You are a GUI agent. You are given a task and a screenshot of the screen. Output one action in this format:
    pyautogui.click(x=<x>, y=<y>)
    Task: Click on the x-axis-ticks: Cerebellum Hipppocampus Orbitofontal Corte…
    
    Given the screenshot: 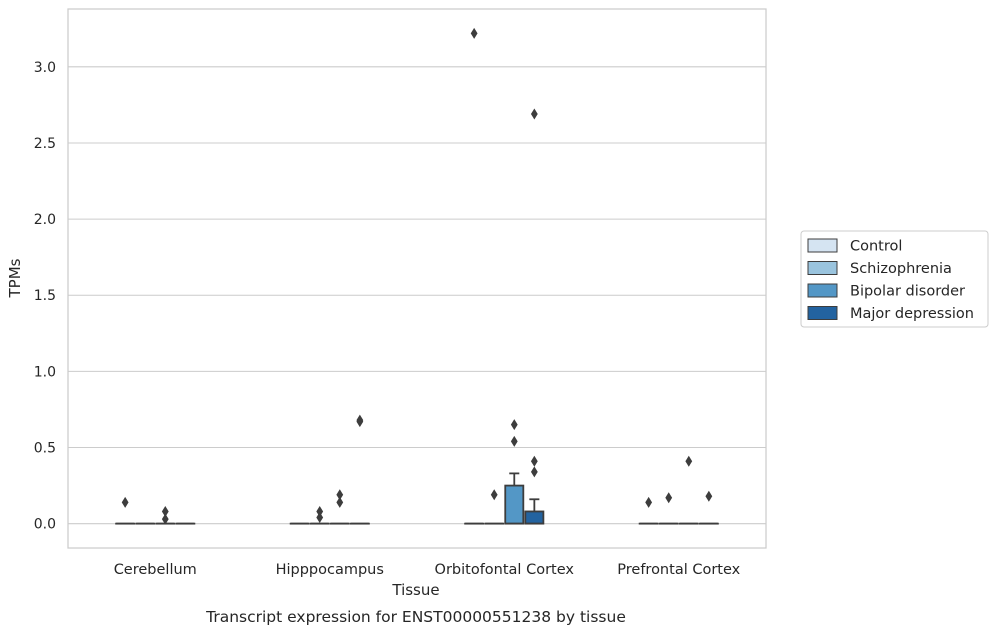 What is the action you would take?
    pyautogui.click(x=427, y=570)
    